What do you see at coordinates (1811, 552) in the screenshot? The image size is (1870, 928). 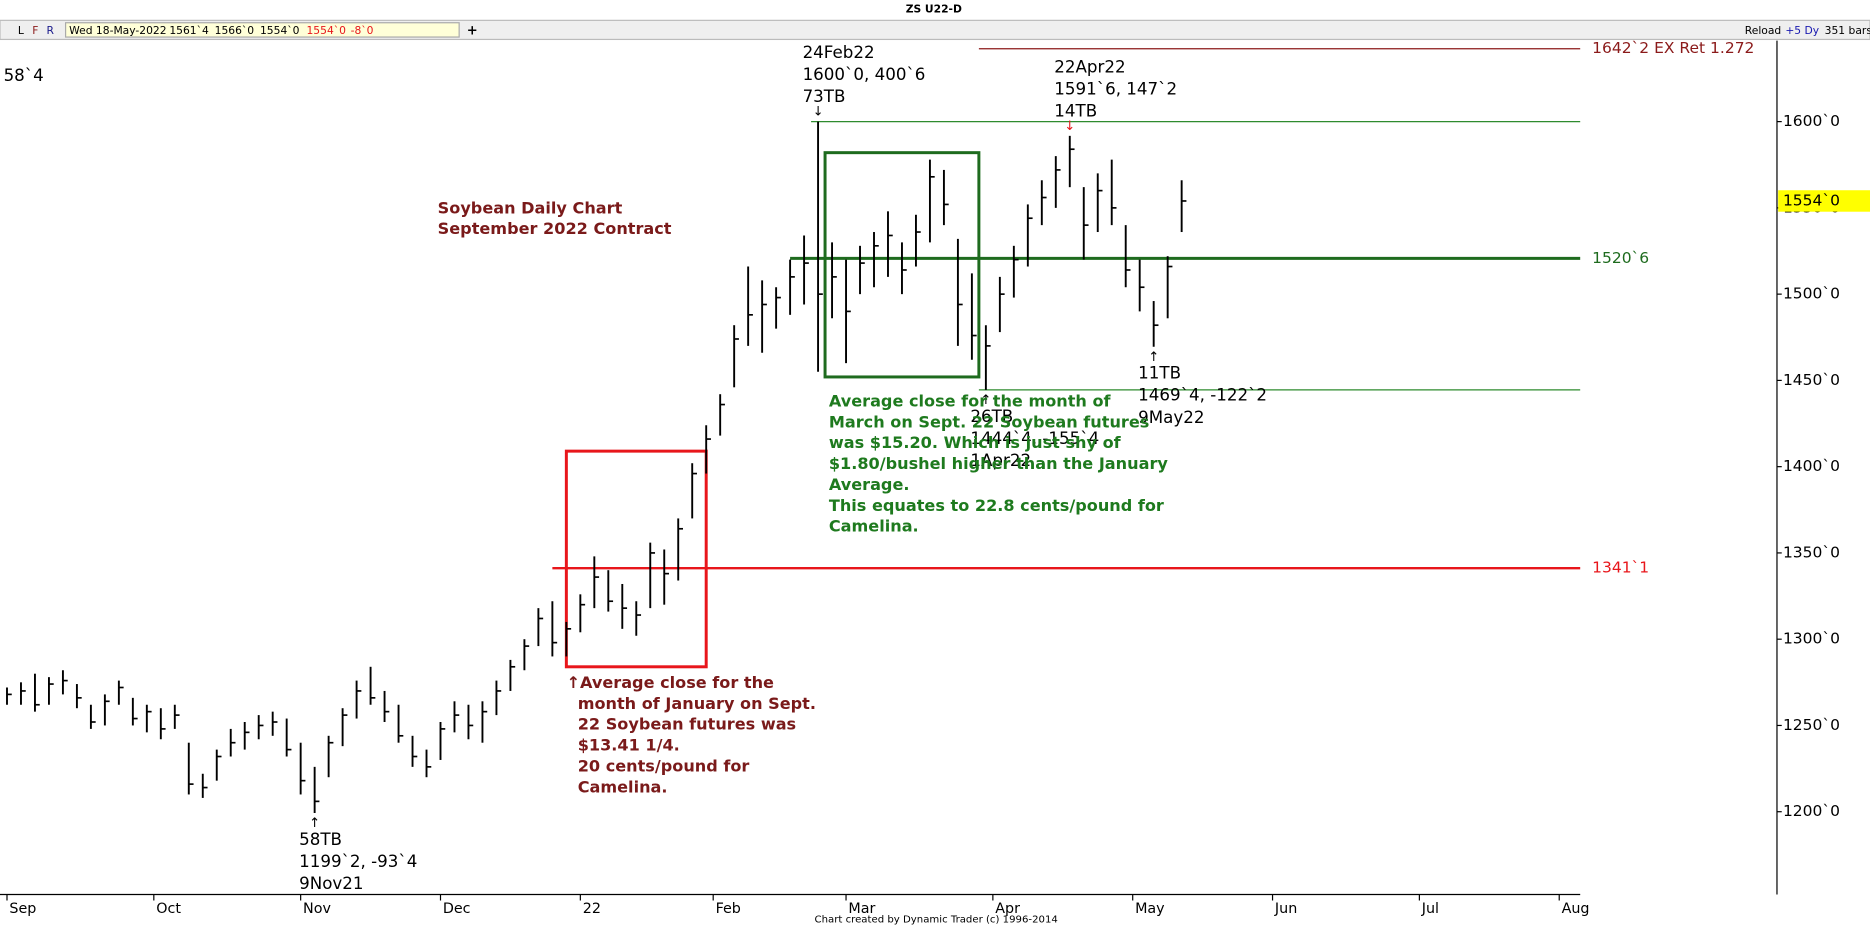 I see `y-tick-label: 1350`0` at bounding box center [1811, 552].